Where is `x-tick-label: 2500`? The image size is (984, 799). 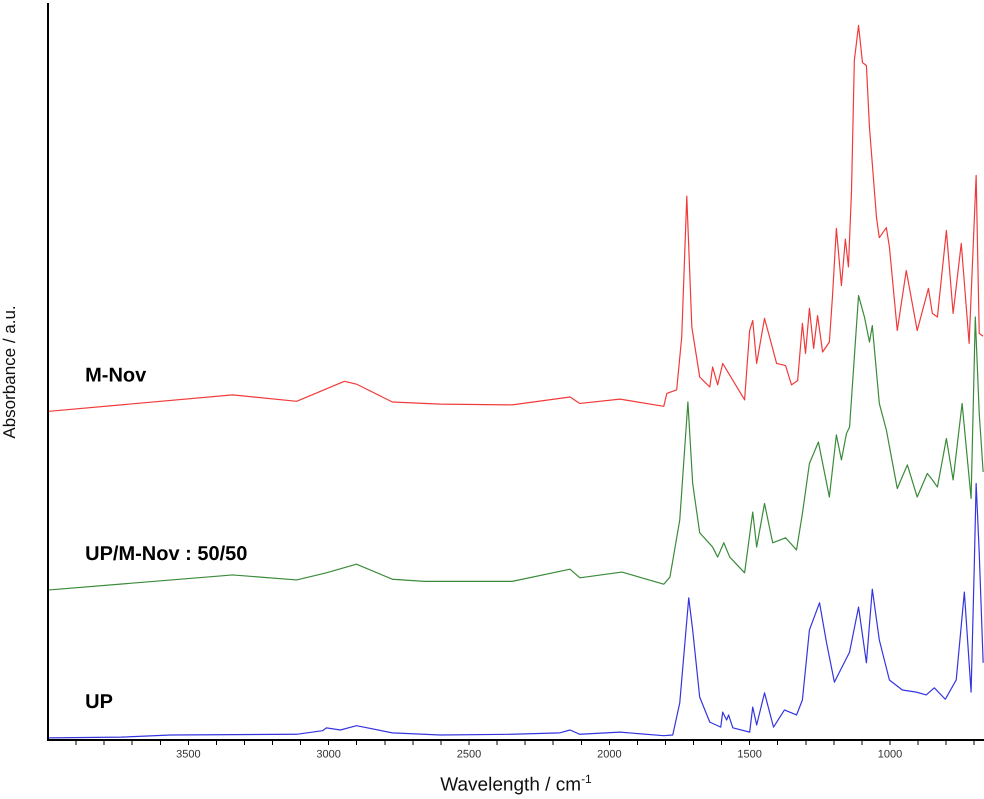
x-tick-label: 2500 is located at coordinates (469, 754).